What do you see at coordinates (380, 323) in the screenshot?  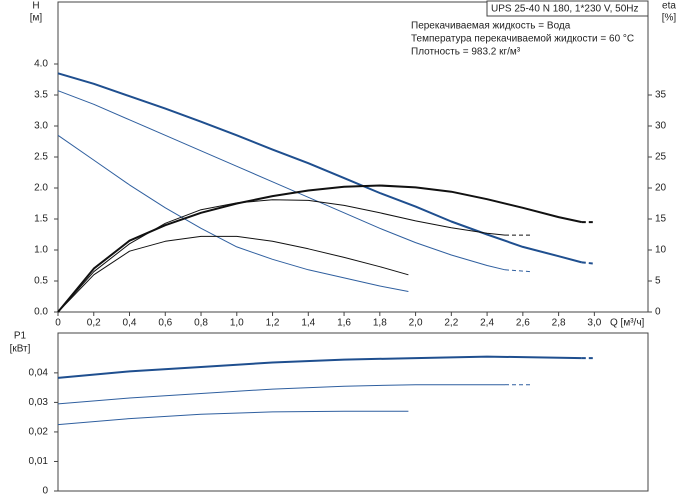 I see `x-tick-label: 1,8` at bounding box center [380, 323].